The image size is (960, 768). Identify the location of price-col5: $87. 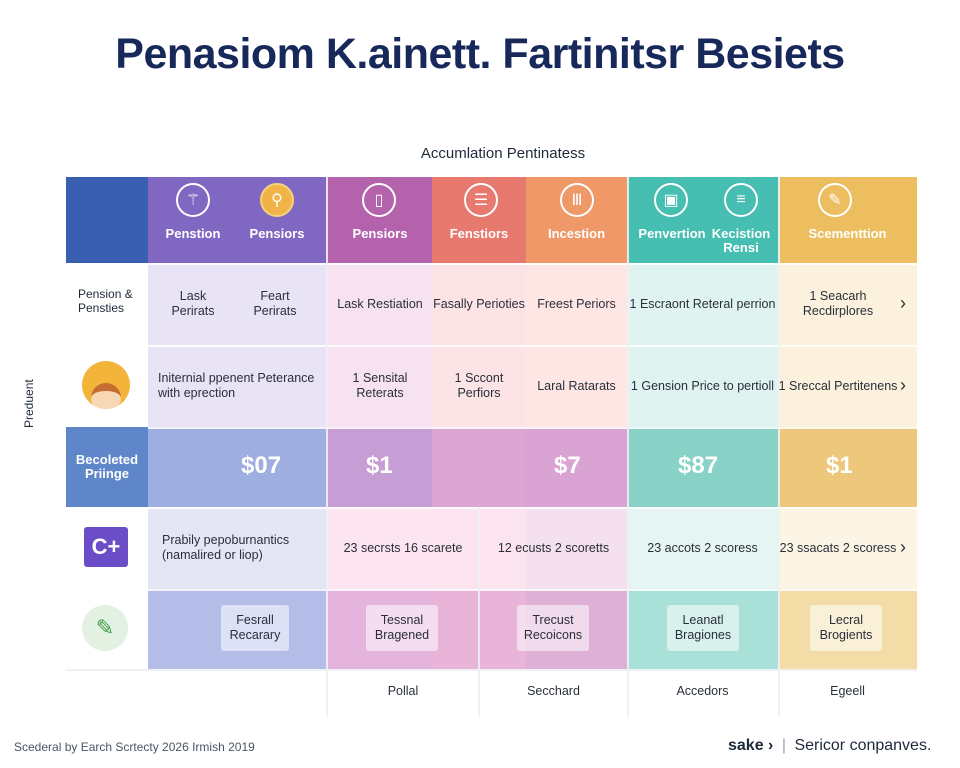
(698, 465).